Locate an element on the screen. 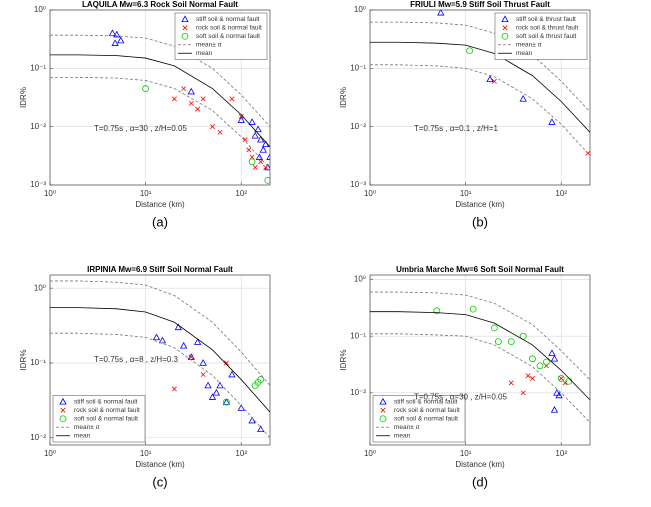 This screenshot has width=651, height=507. caption: (a) is located at coordinates (160, 221).